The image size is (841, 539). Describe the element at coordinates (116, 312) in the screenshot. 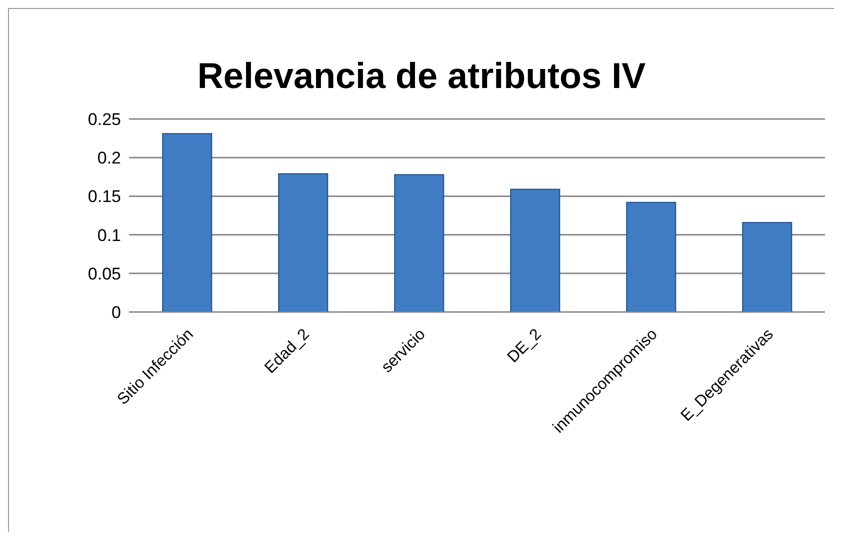

I see `y-tick-label: 0` at that location.